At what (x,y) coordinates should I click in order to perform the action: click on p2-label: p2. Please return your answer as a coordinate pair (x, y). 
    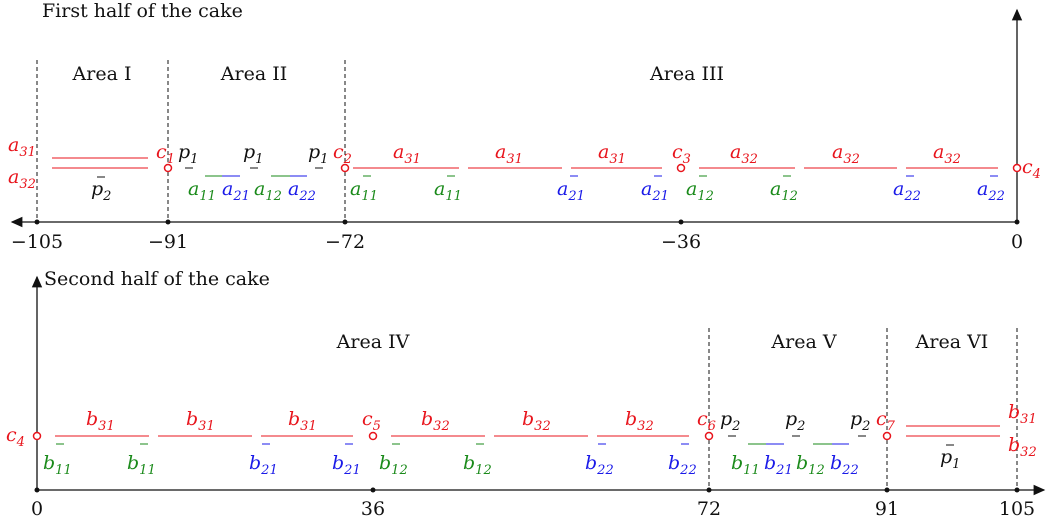
    Looking at the image, I should click on (101, 191).